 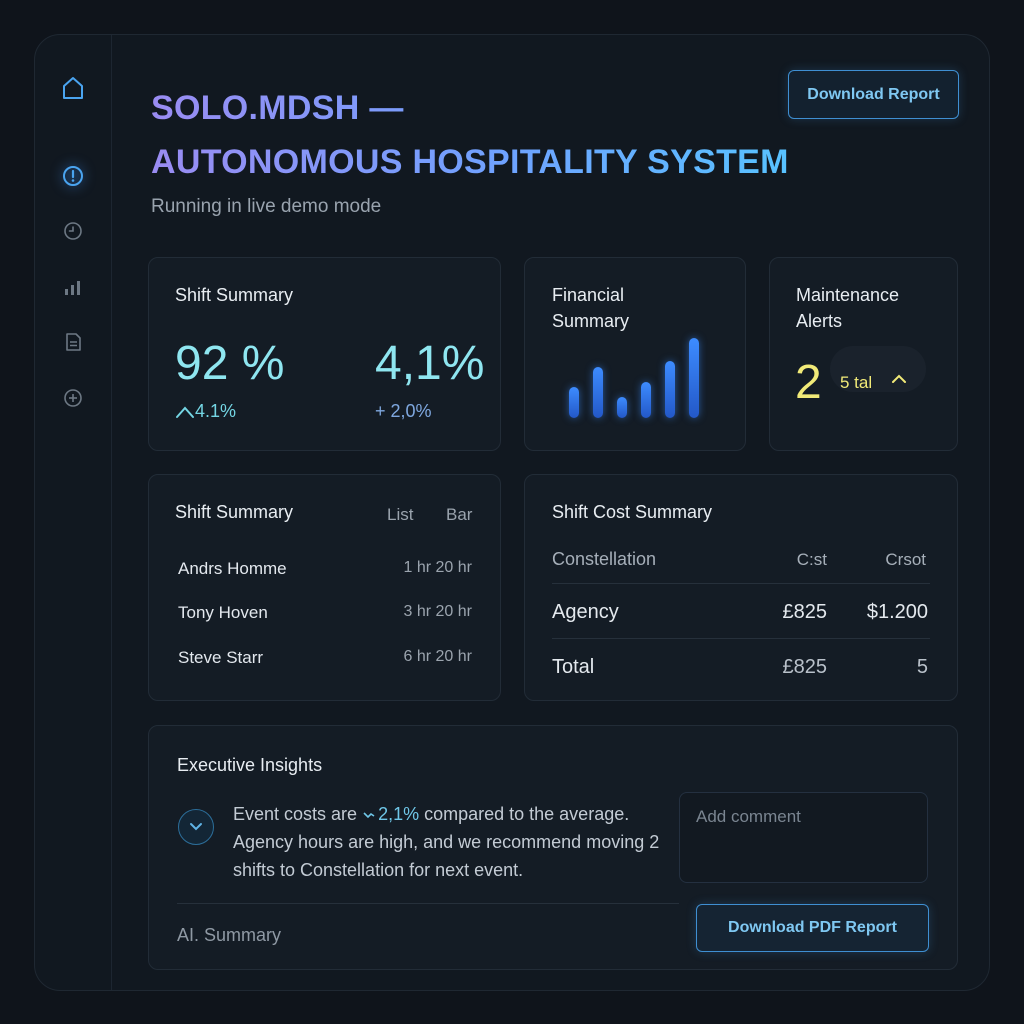 What do you see at coordinates (277, 108) in the screenshot?
I see `page-title-line1: SOLO.MDSH —` at bounding box center [277, 108].